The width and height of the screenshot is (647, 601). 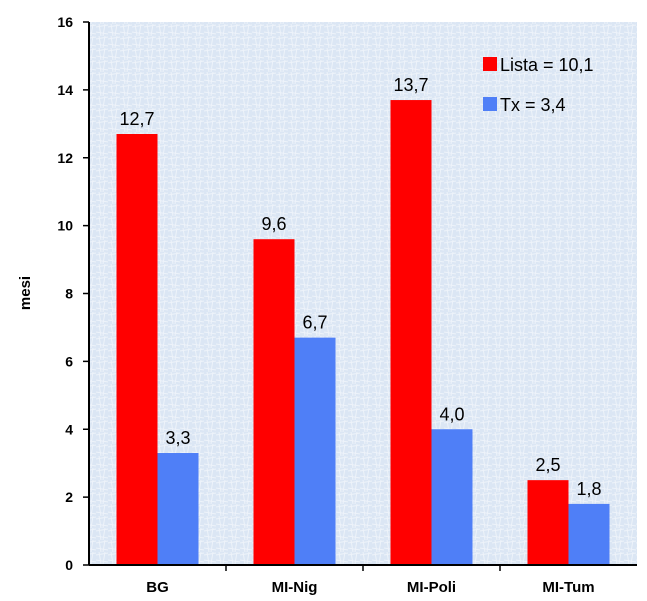 What do you see at coordinates (69, 294) in the screenshot?
I see `y-tick-label: 8` at bounding box center [69, 294].